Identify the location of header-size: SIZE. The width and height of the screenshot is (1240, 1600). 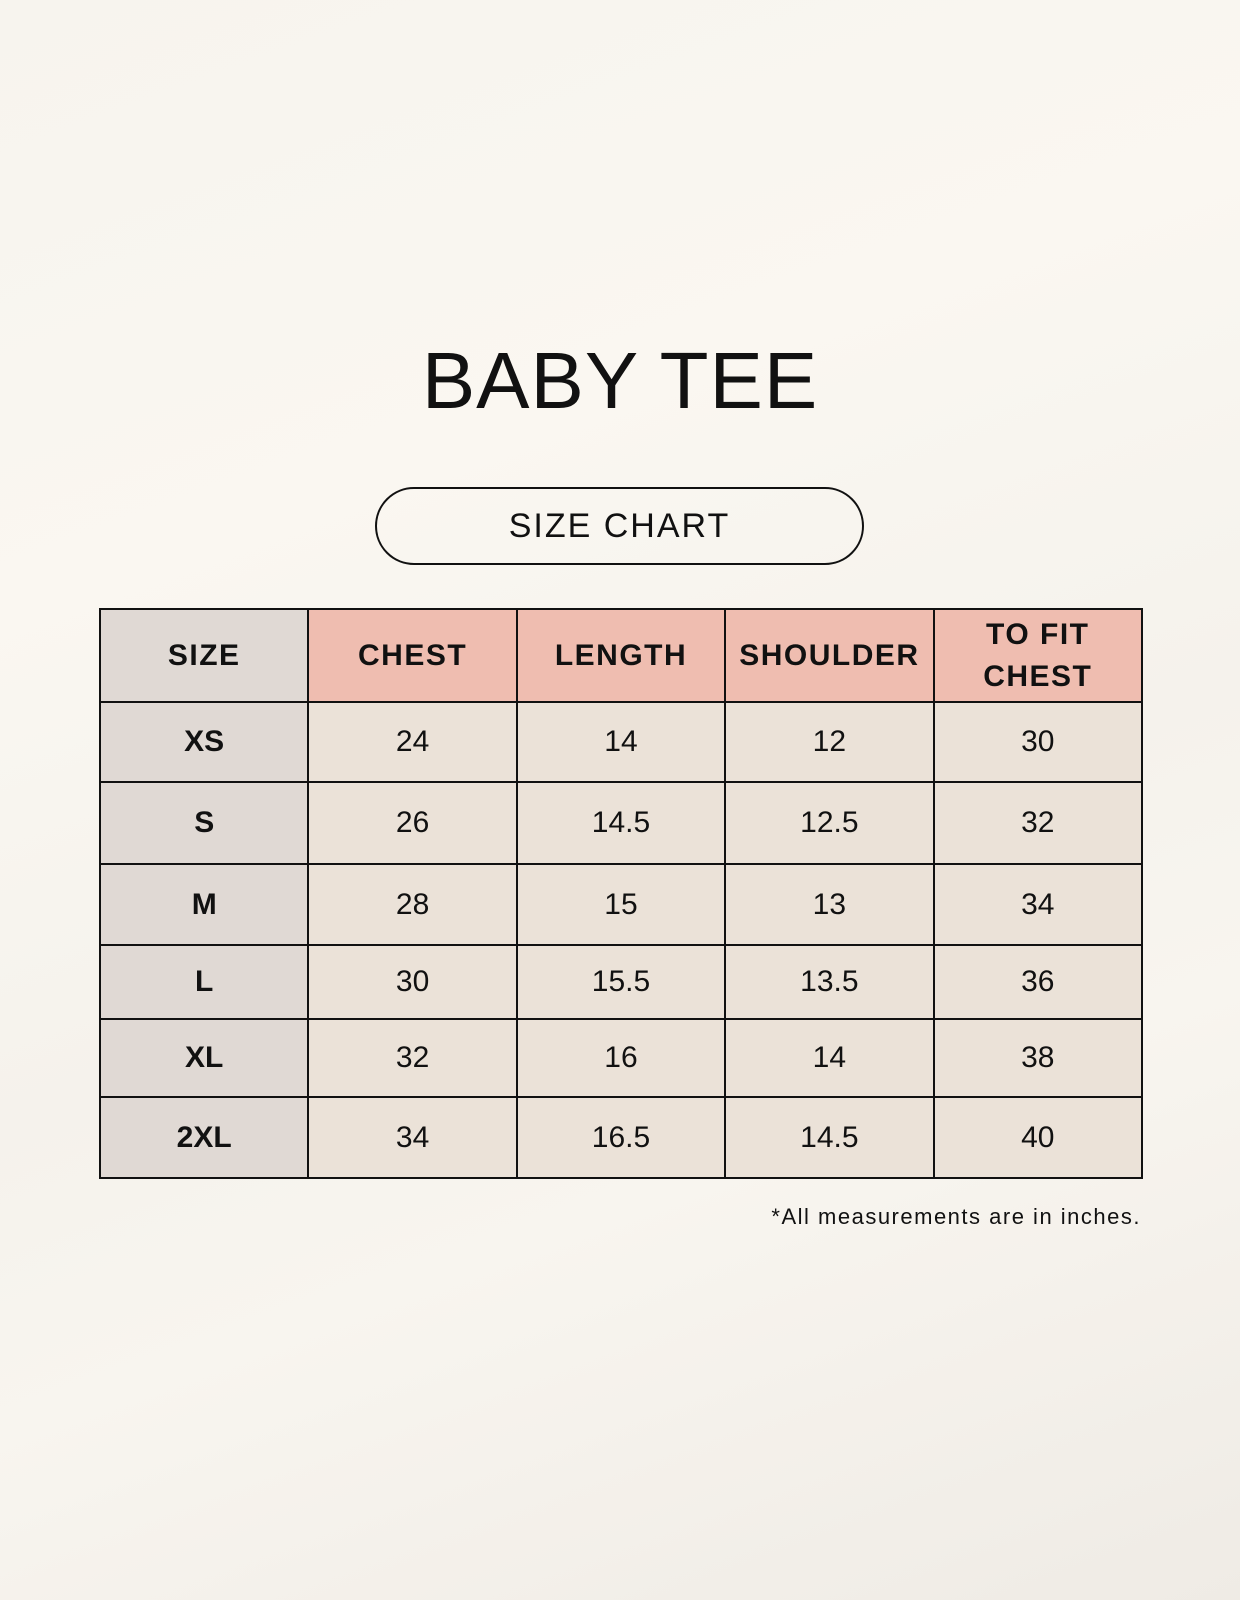
(204, 655).